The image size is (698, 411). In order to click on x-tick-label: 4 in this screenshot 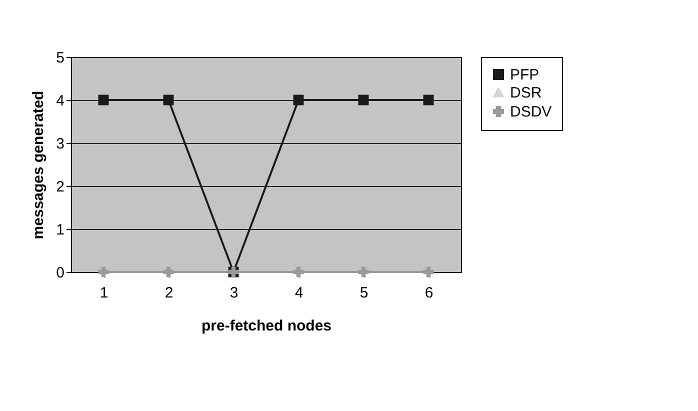, I will do `click(299, 293)`.